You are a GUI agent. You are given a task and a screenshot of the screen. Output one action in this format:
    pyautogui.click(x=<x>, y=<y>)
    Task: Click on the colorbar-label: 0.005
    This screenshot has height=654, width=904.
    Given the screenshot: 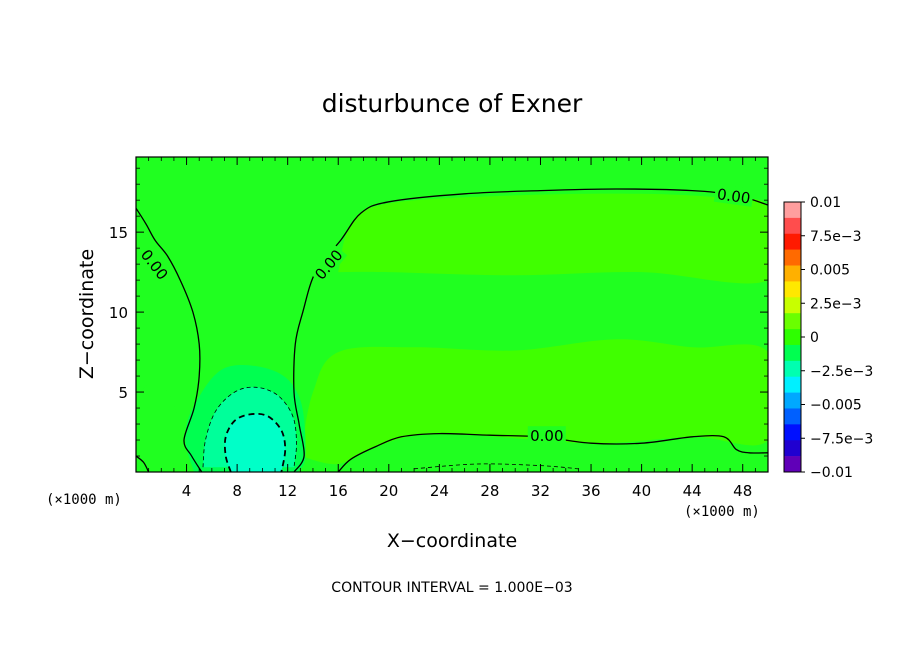 What is the action you would take?
    pyautogui.click(x=830, y=271)
    